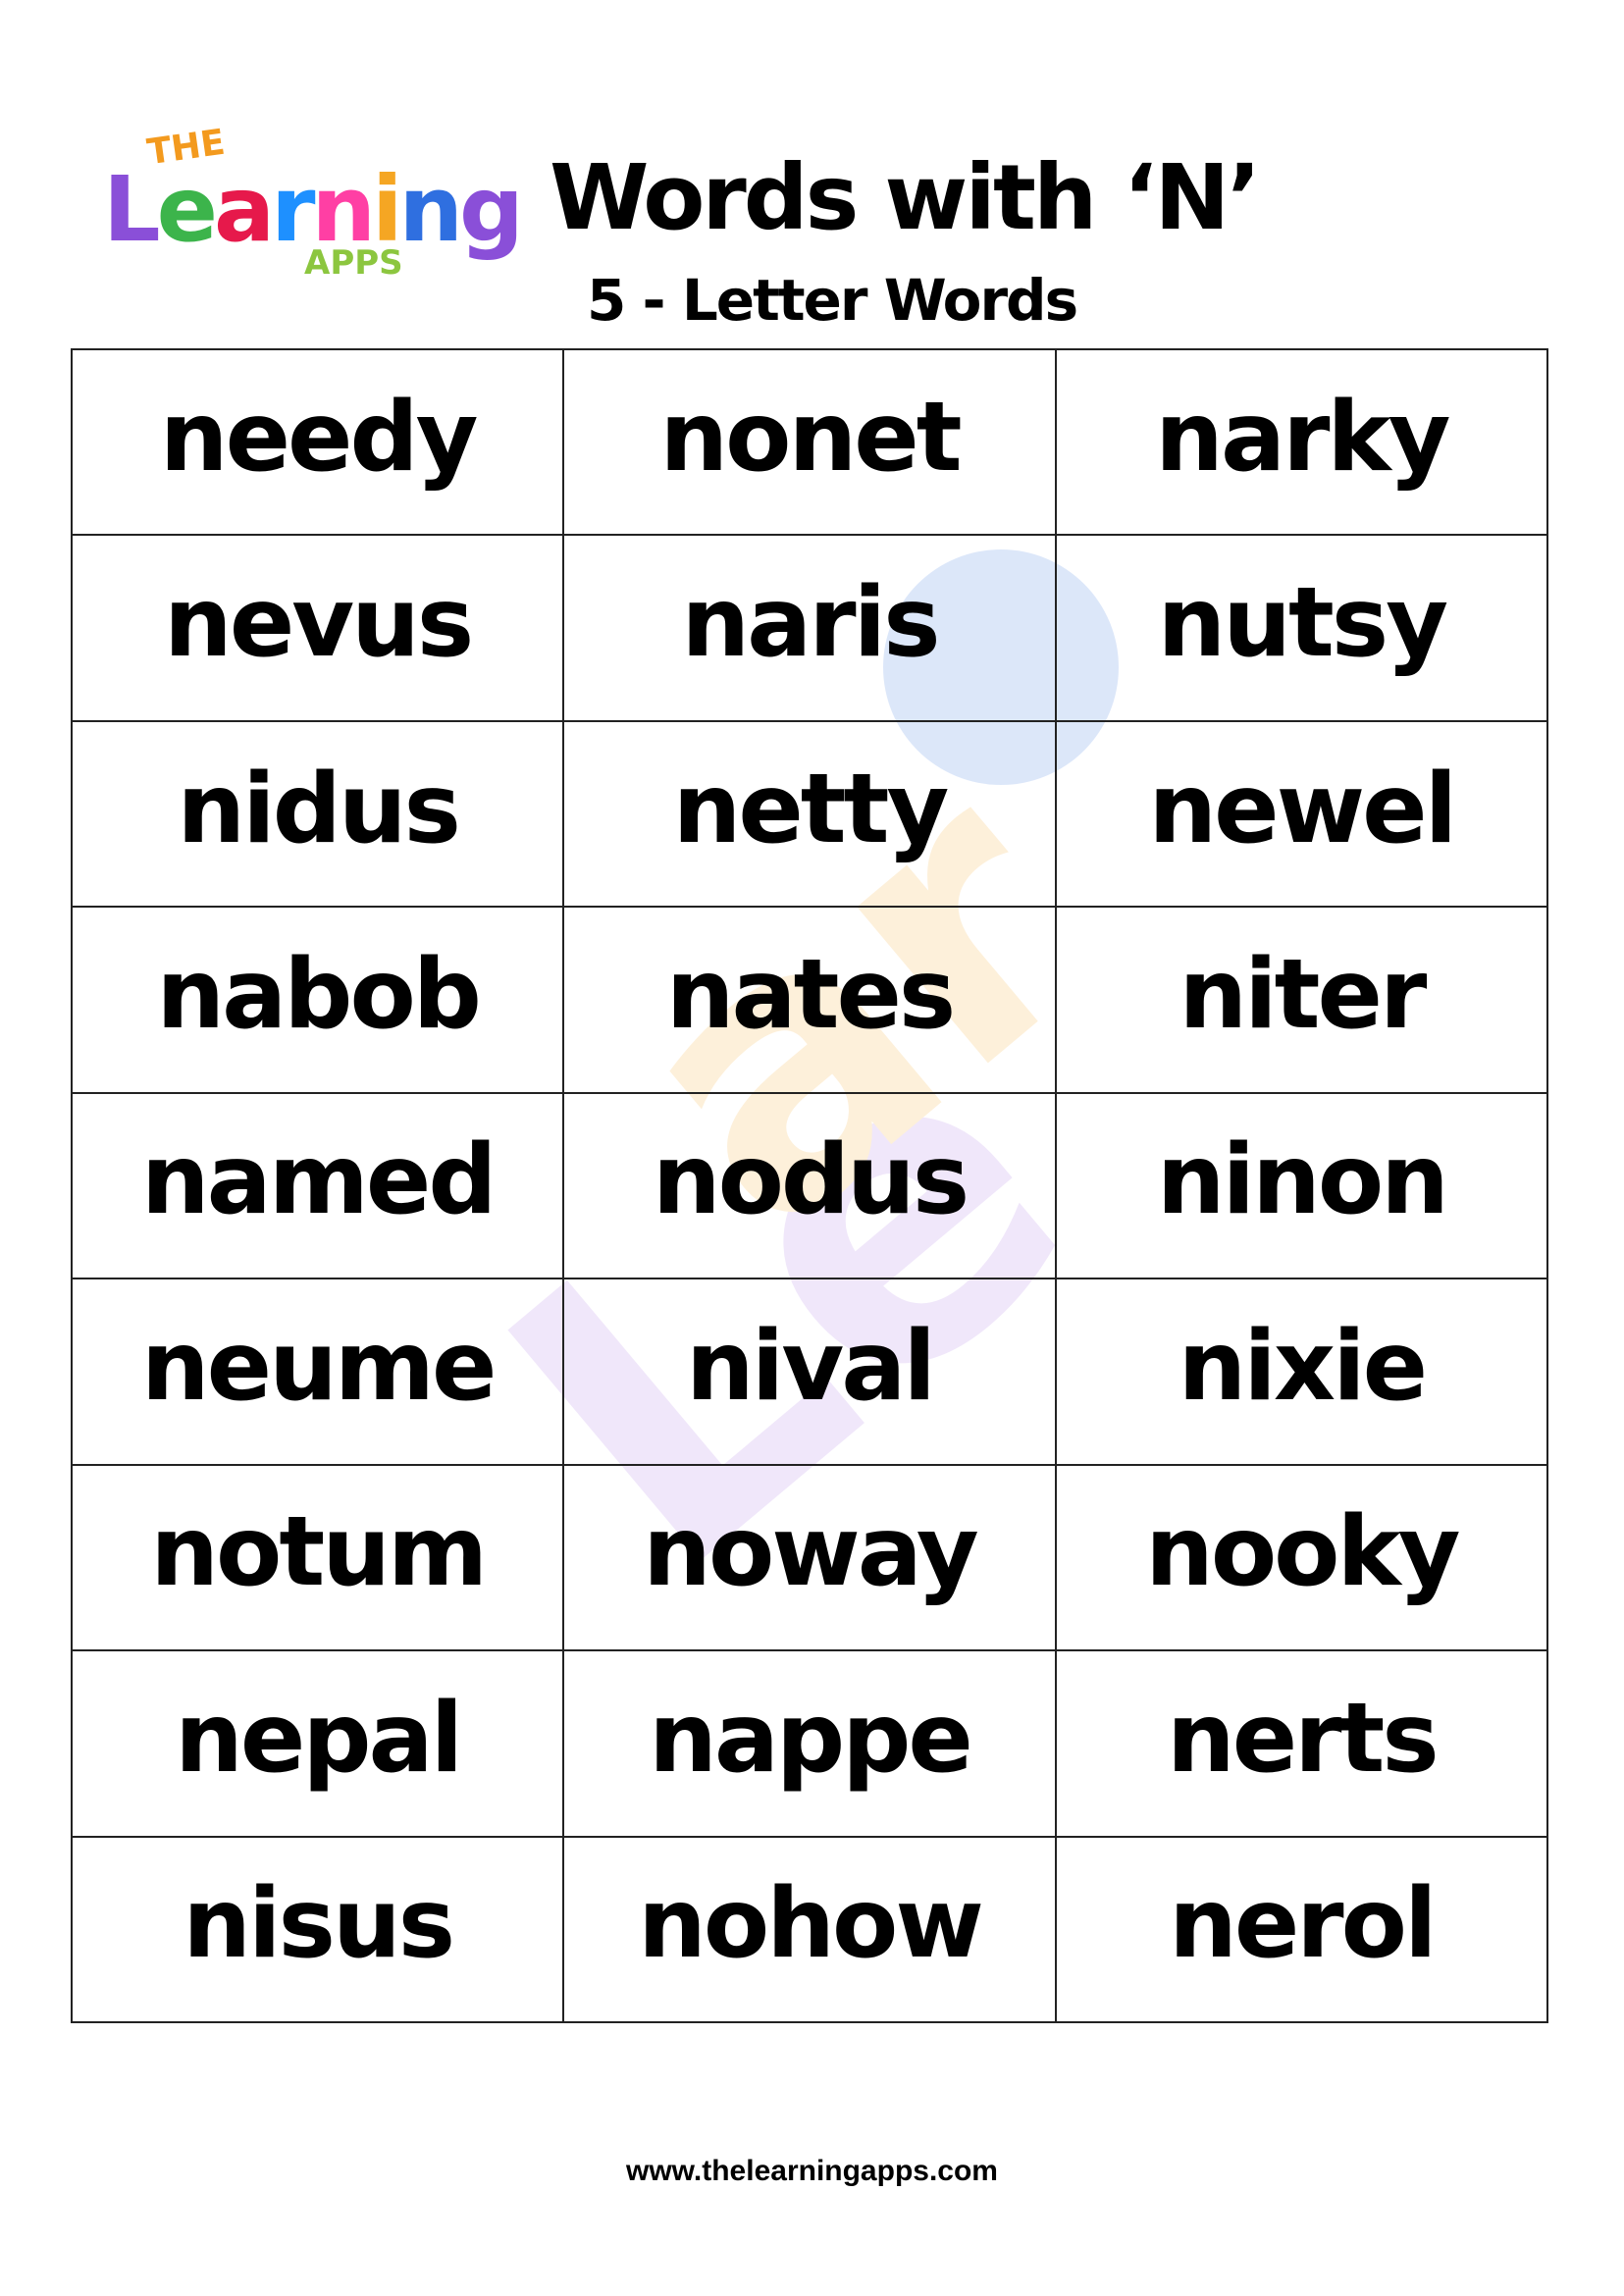  I want to click on word-cell: naris, so click(809, 628).